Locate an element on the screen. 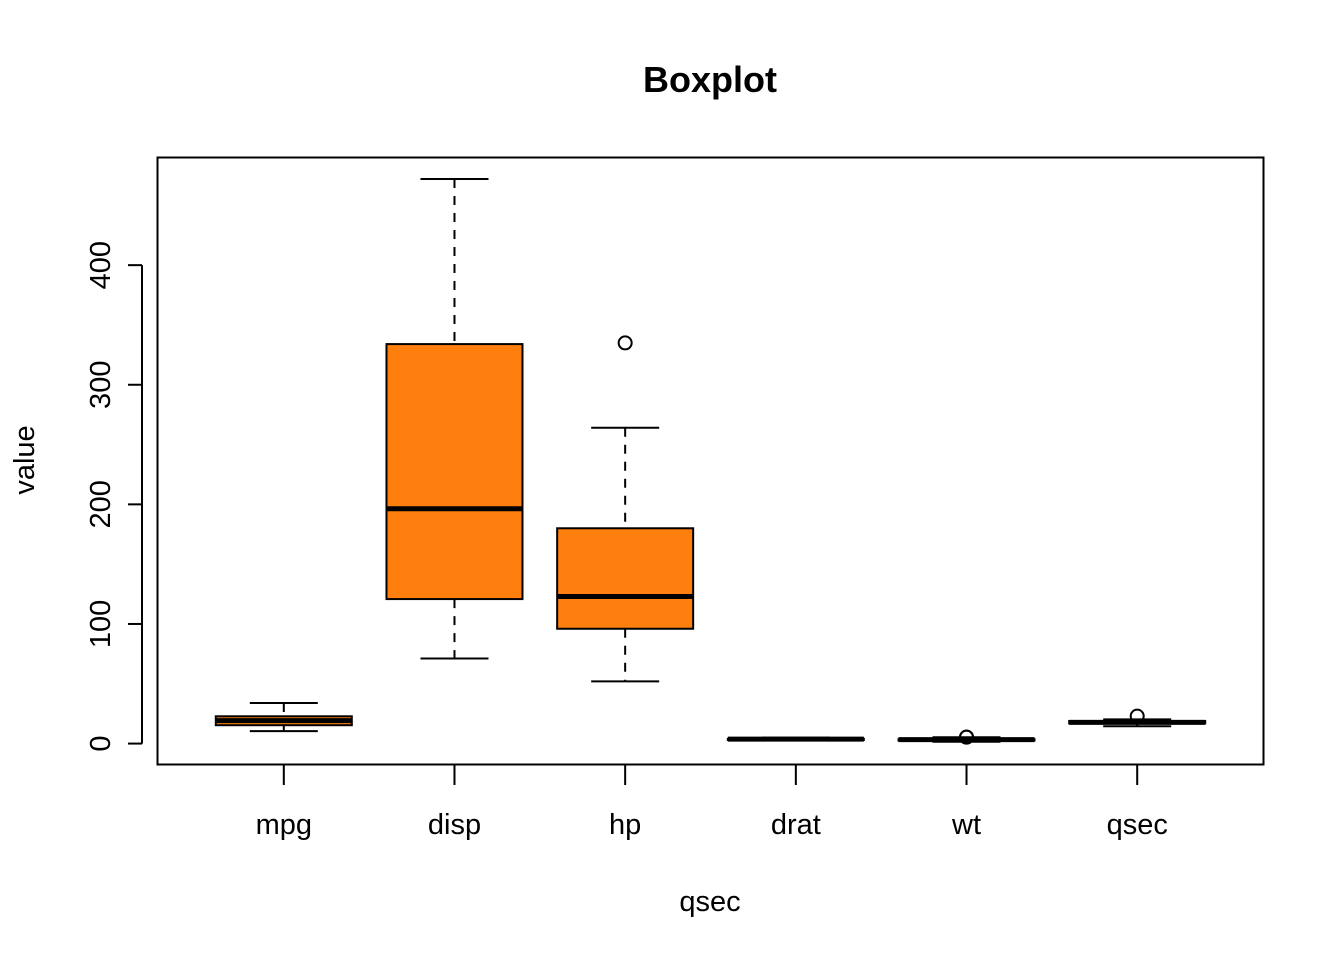 The image size is (1344, 960). y-tick-label-300: 300 is located at coordinates (101, 385).